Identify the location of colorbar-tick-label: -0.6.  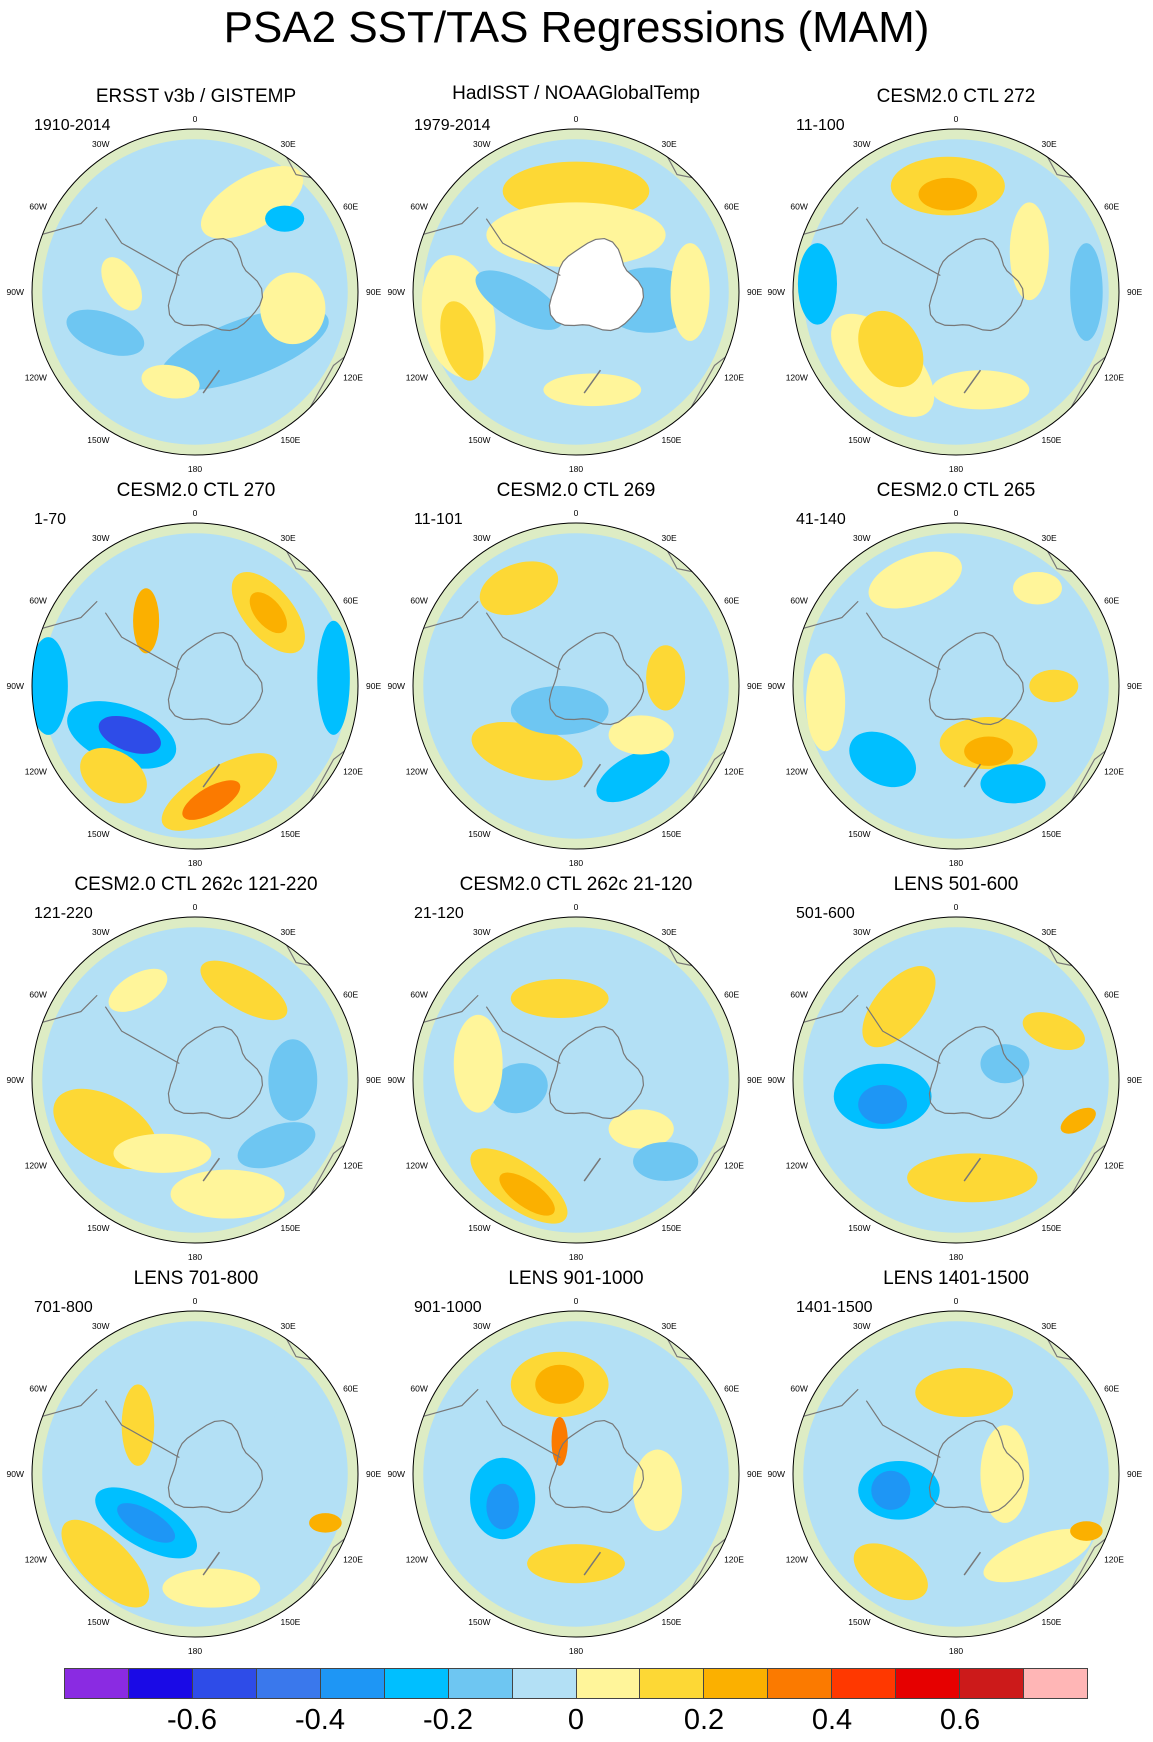
(192, 1720).